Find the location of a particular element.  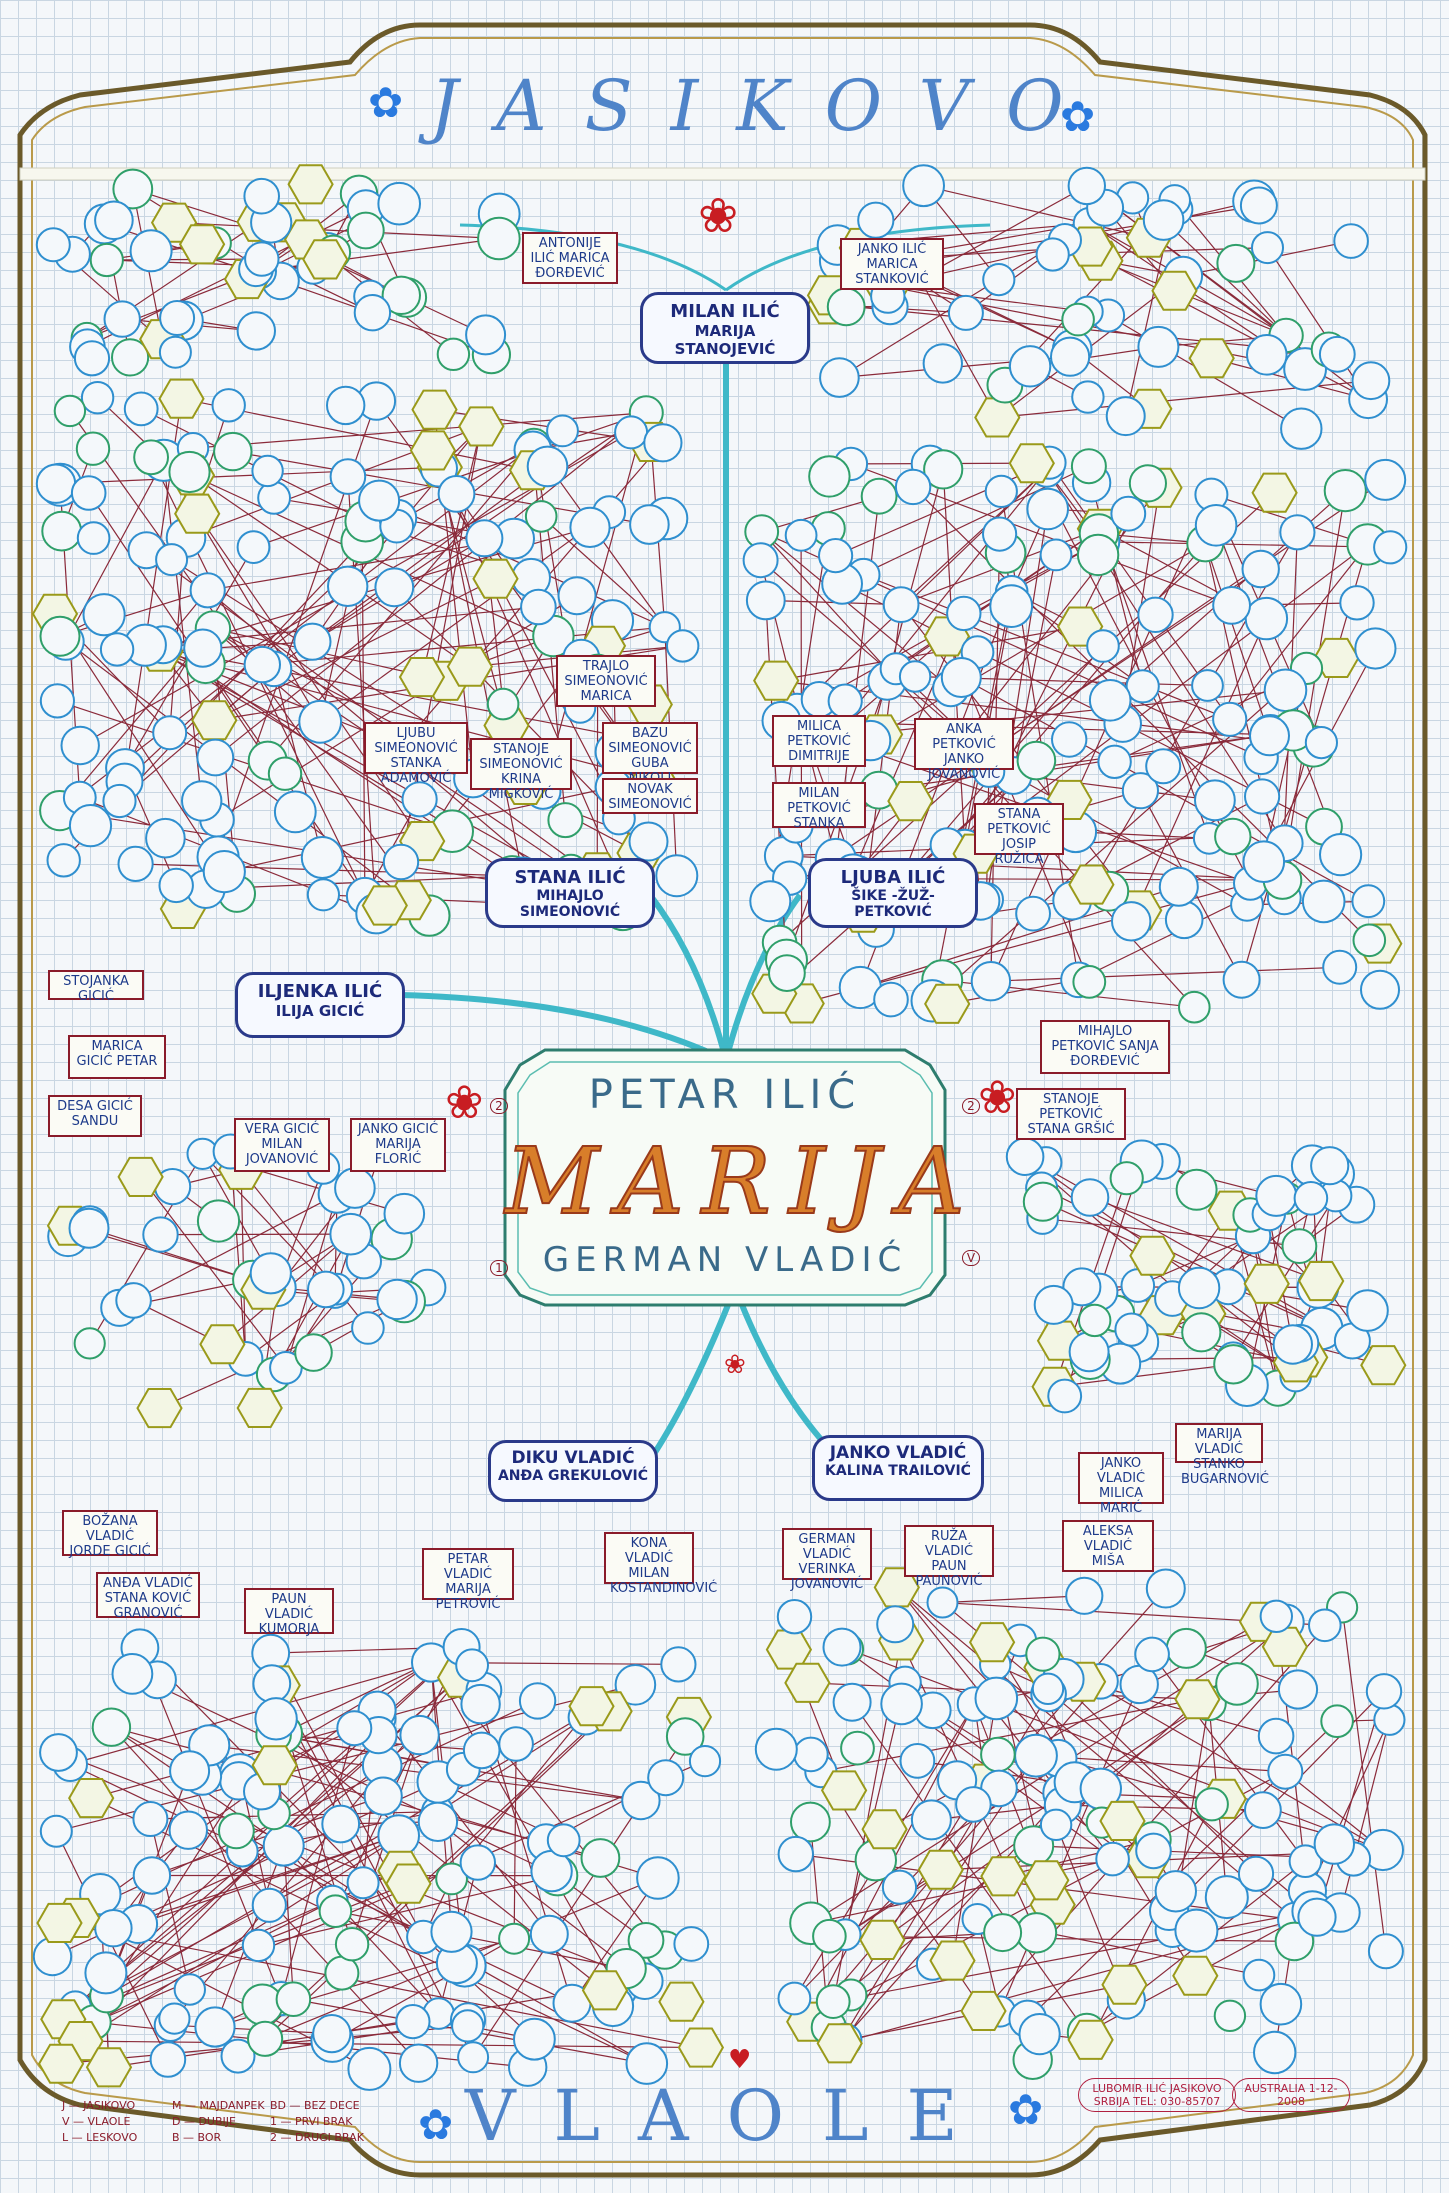

name-box: MARICA GICIĆ PETAR is located at coordinates (117, 1057).